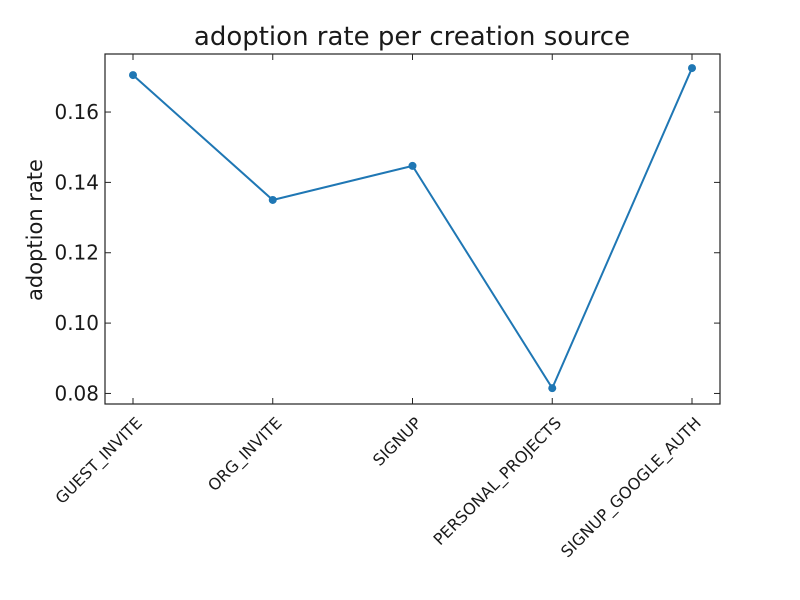  What do you see at coordinates (631, 487) in the screenshot?
I see `x-tick-label: SIGNUP_GOOGLE_AUTH` at bounding box center [631, 487].